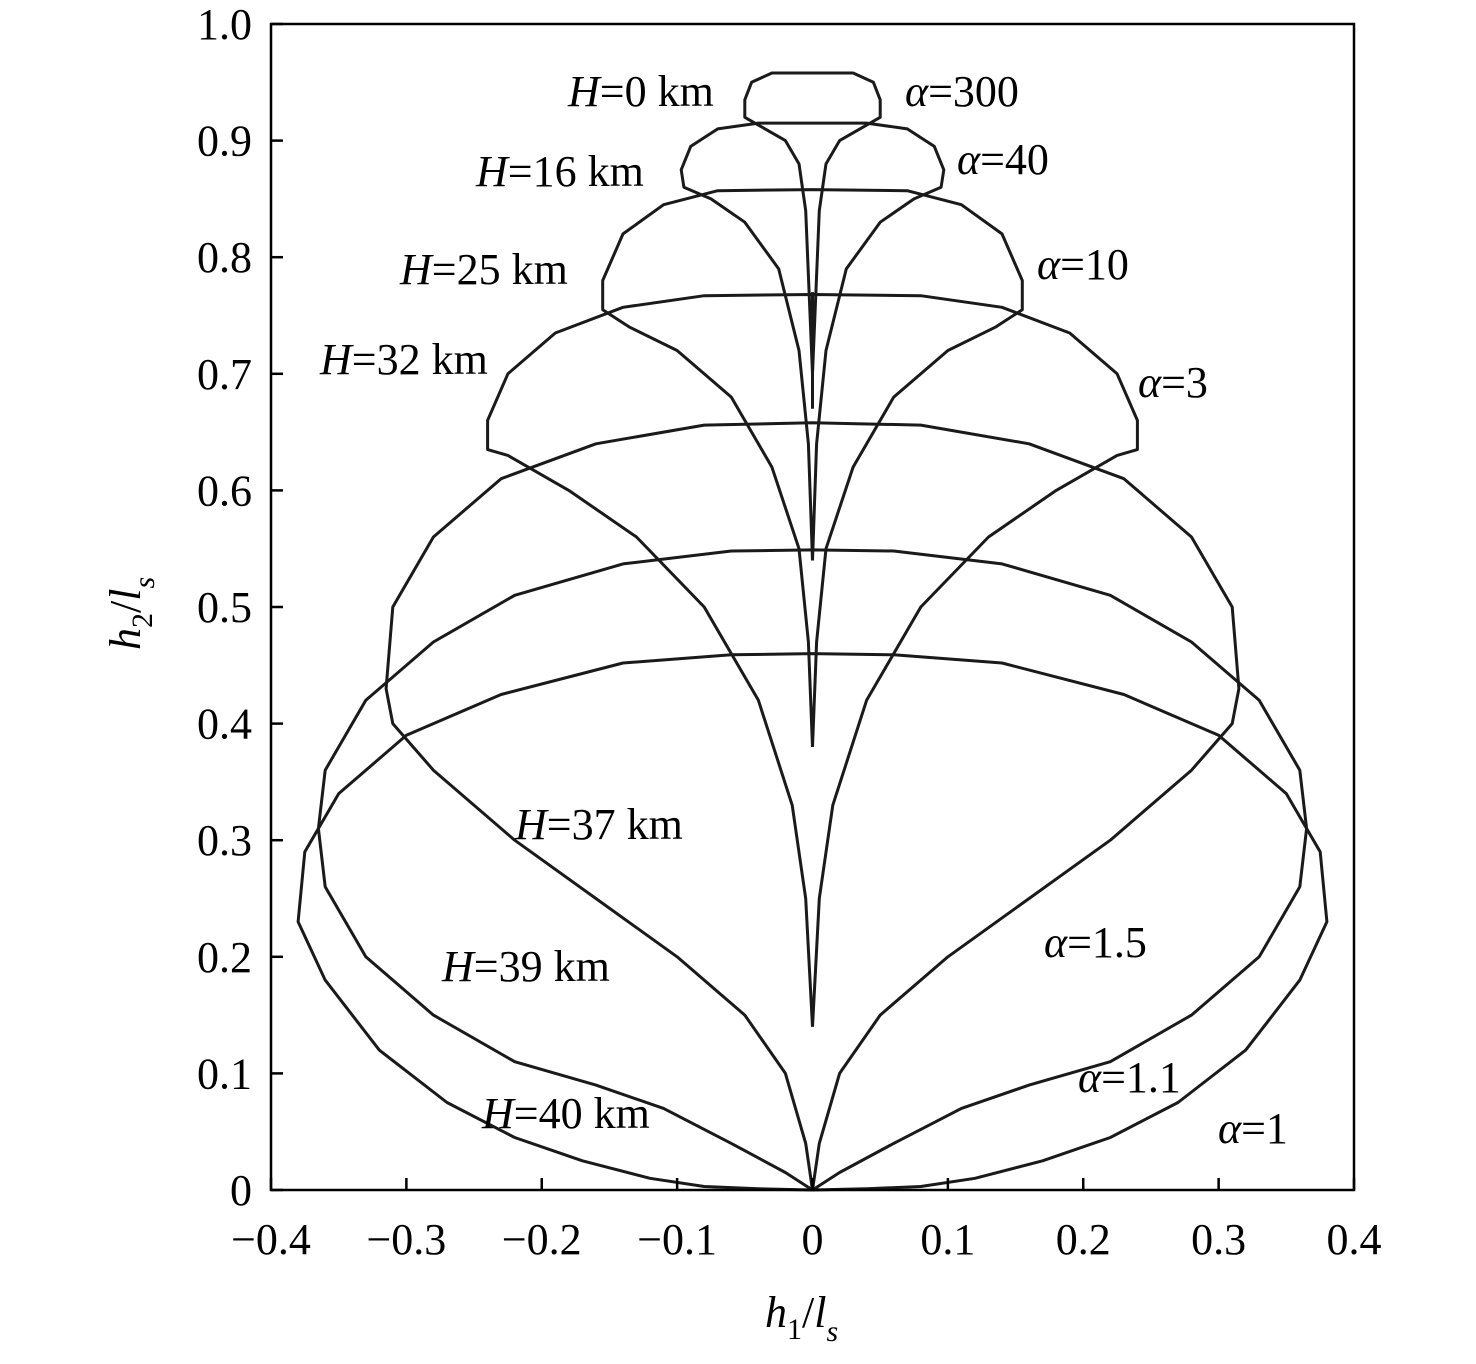 The height and width of the screenshot is (1364, 1476). I want to click on y-axis-title-slash: /, so click(125, 606).